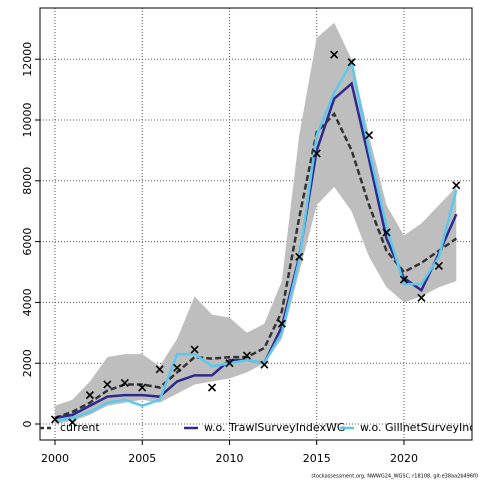 This screenshot has width=480, height=484. I want to click on x-tick-label: 2000, so click(55, 458).